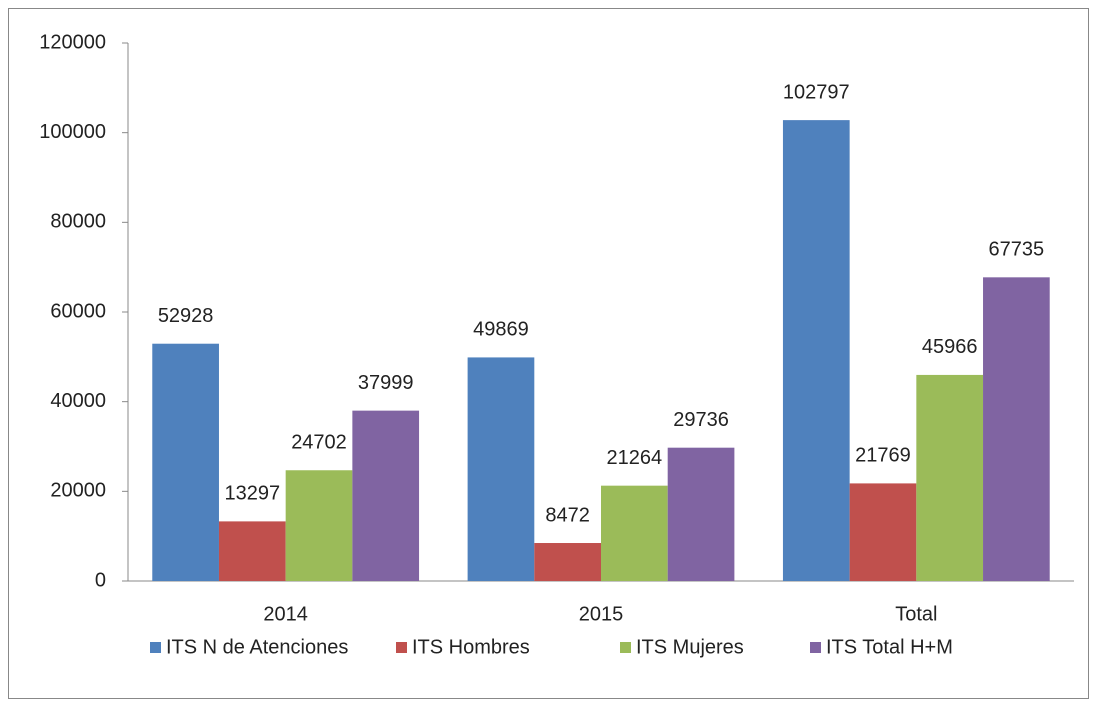  Describe the element at coordinates (601, 614) in the screenshot. I see `x-tick-label: 2015` at that location.